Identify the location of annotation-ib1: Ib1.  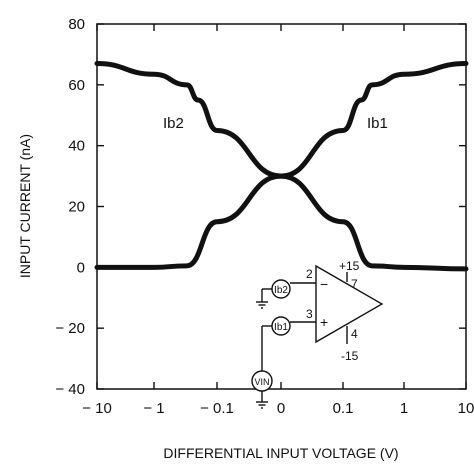
(377, 123).